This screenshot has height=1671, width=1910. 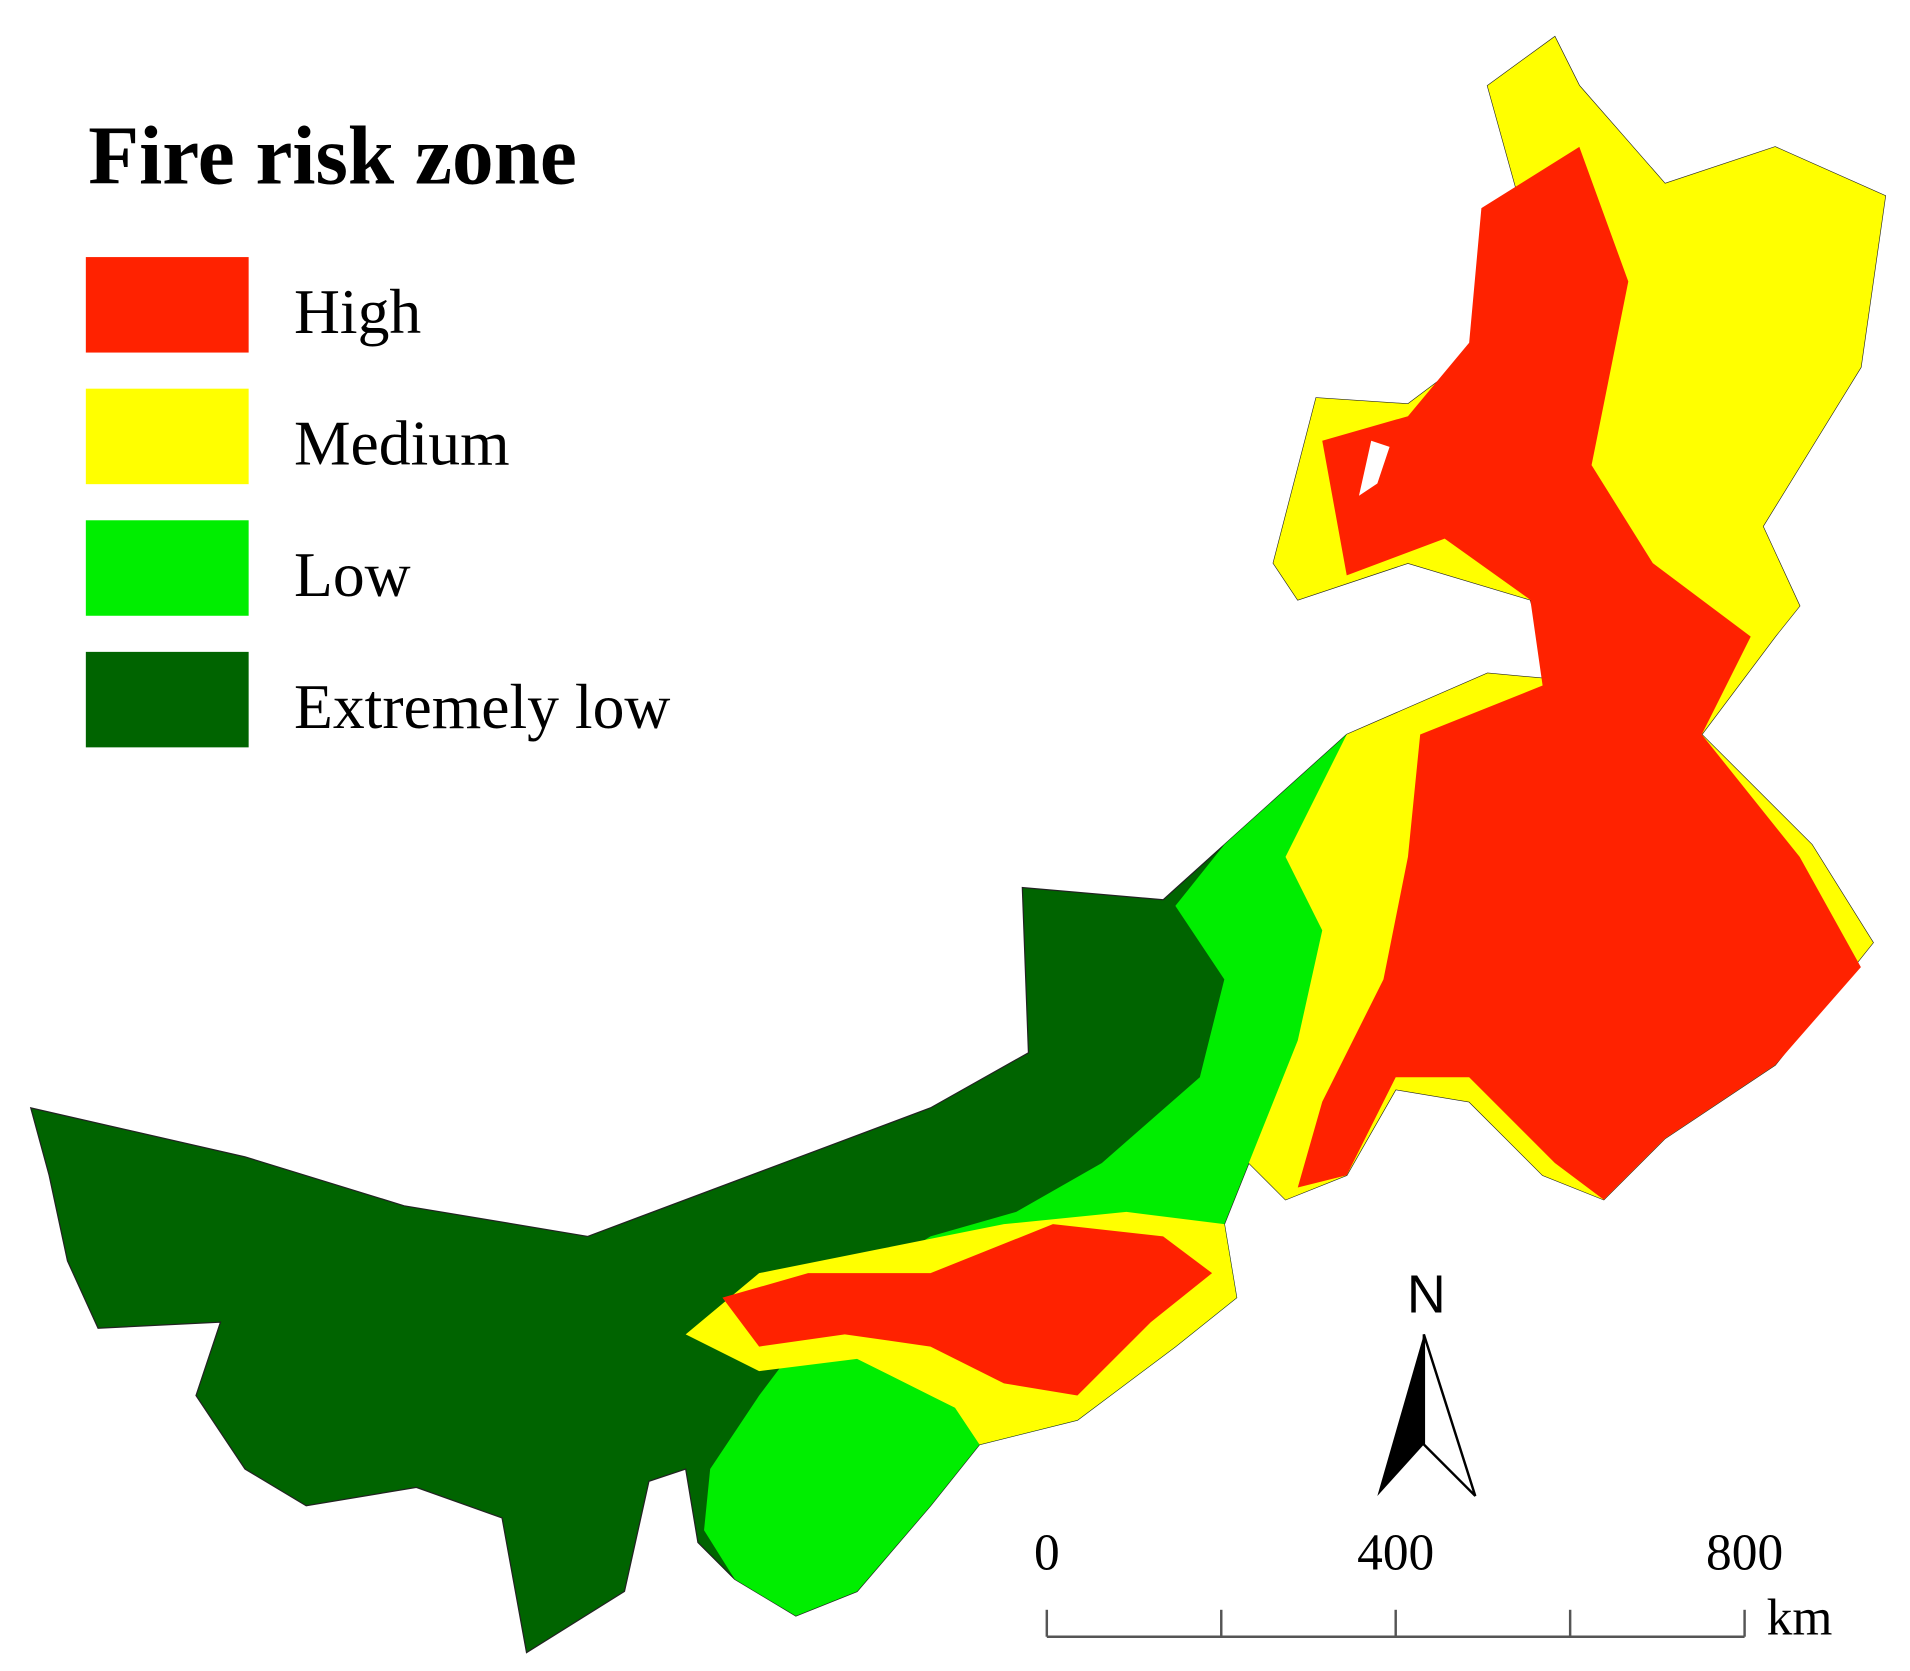 What do you see at coordinates (1400, 1415) in the screenshot?
I see `north-arrow-left` at bounding box center [1400, 1415].